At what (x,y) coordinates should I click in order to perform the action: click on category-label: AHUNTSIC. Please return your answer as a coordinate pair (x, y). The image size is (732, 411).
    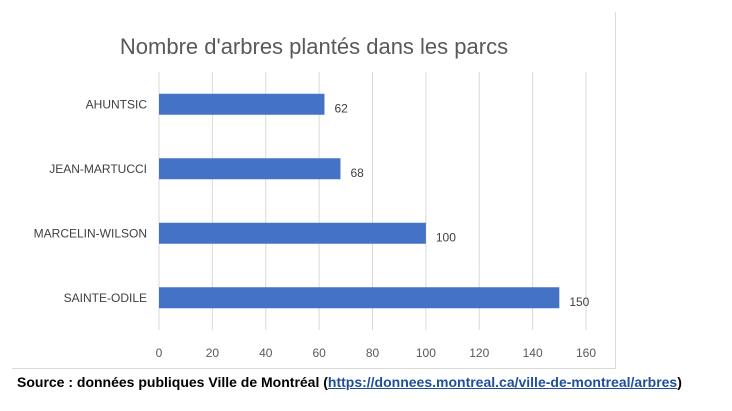
    Looking at the image, I should click on (117, 104).